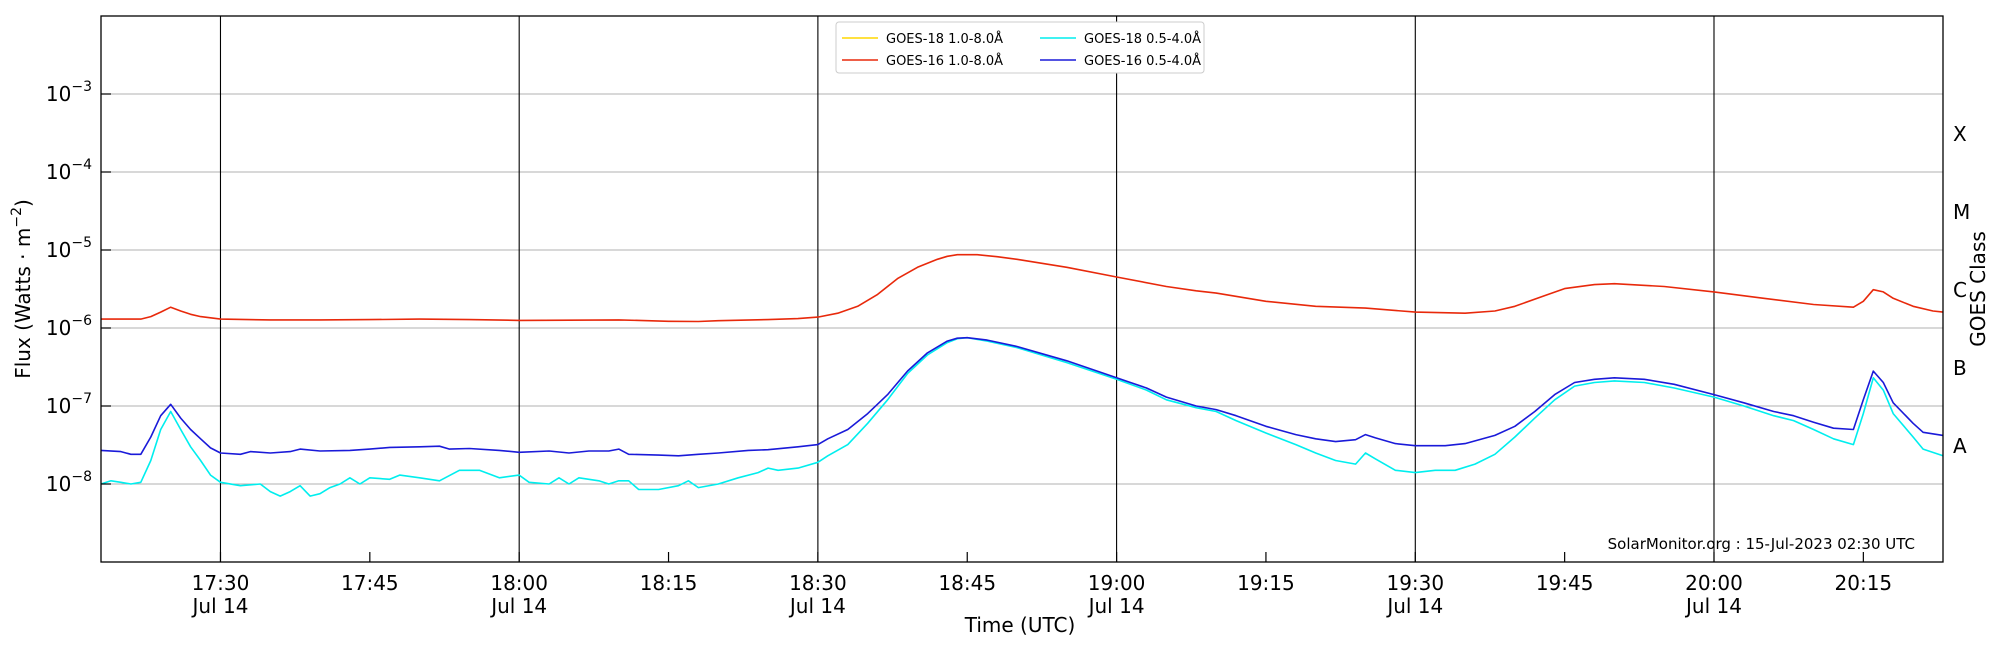  What do you see at coordinates (944, 39) in the screenshot?
I see `legend-label-0: GOES-18 1.0-8.0Å` at bounding box center [944, 39].